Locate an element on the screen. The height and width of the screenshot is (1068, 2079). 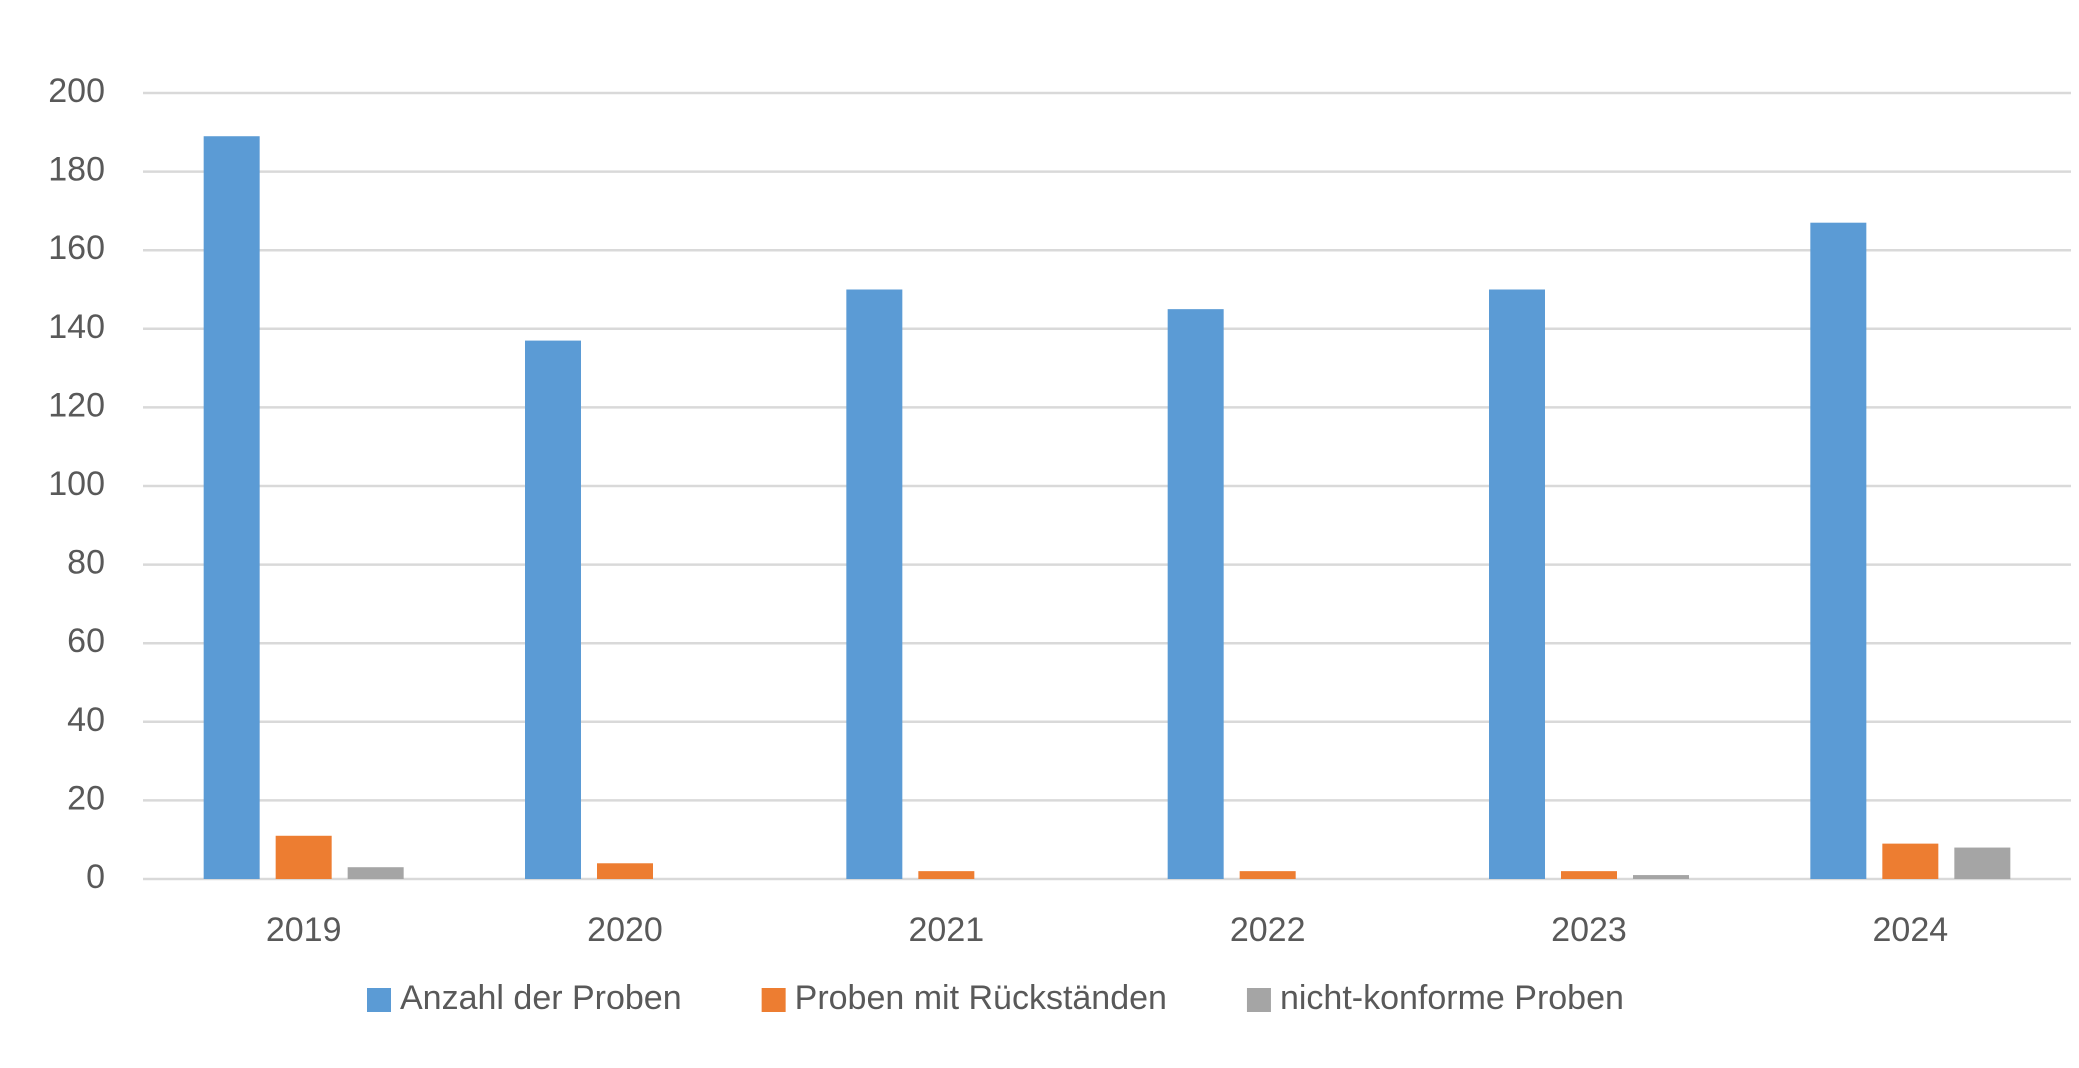
y-tick-label: 160 is located at coordinates (76, 248).